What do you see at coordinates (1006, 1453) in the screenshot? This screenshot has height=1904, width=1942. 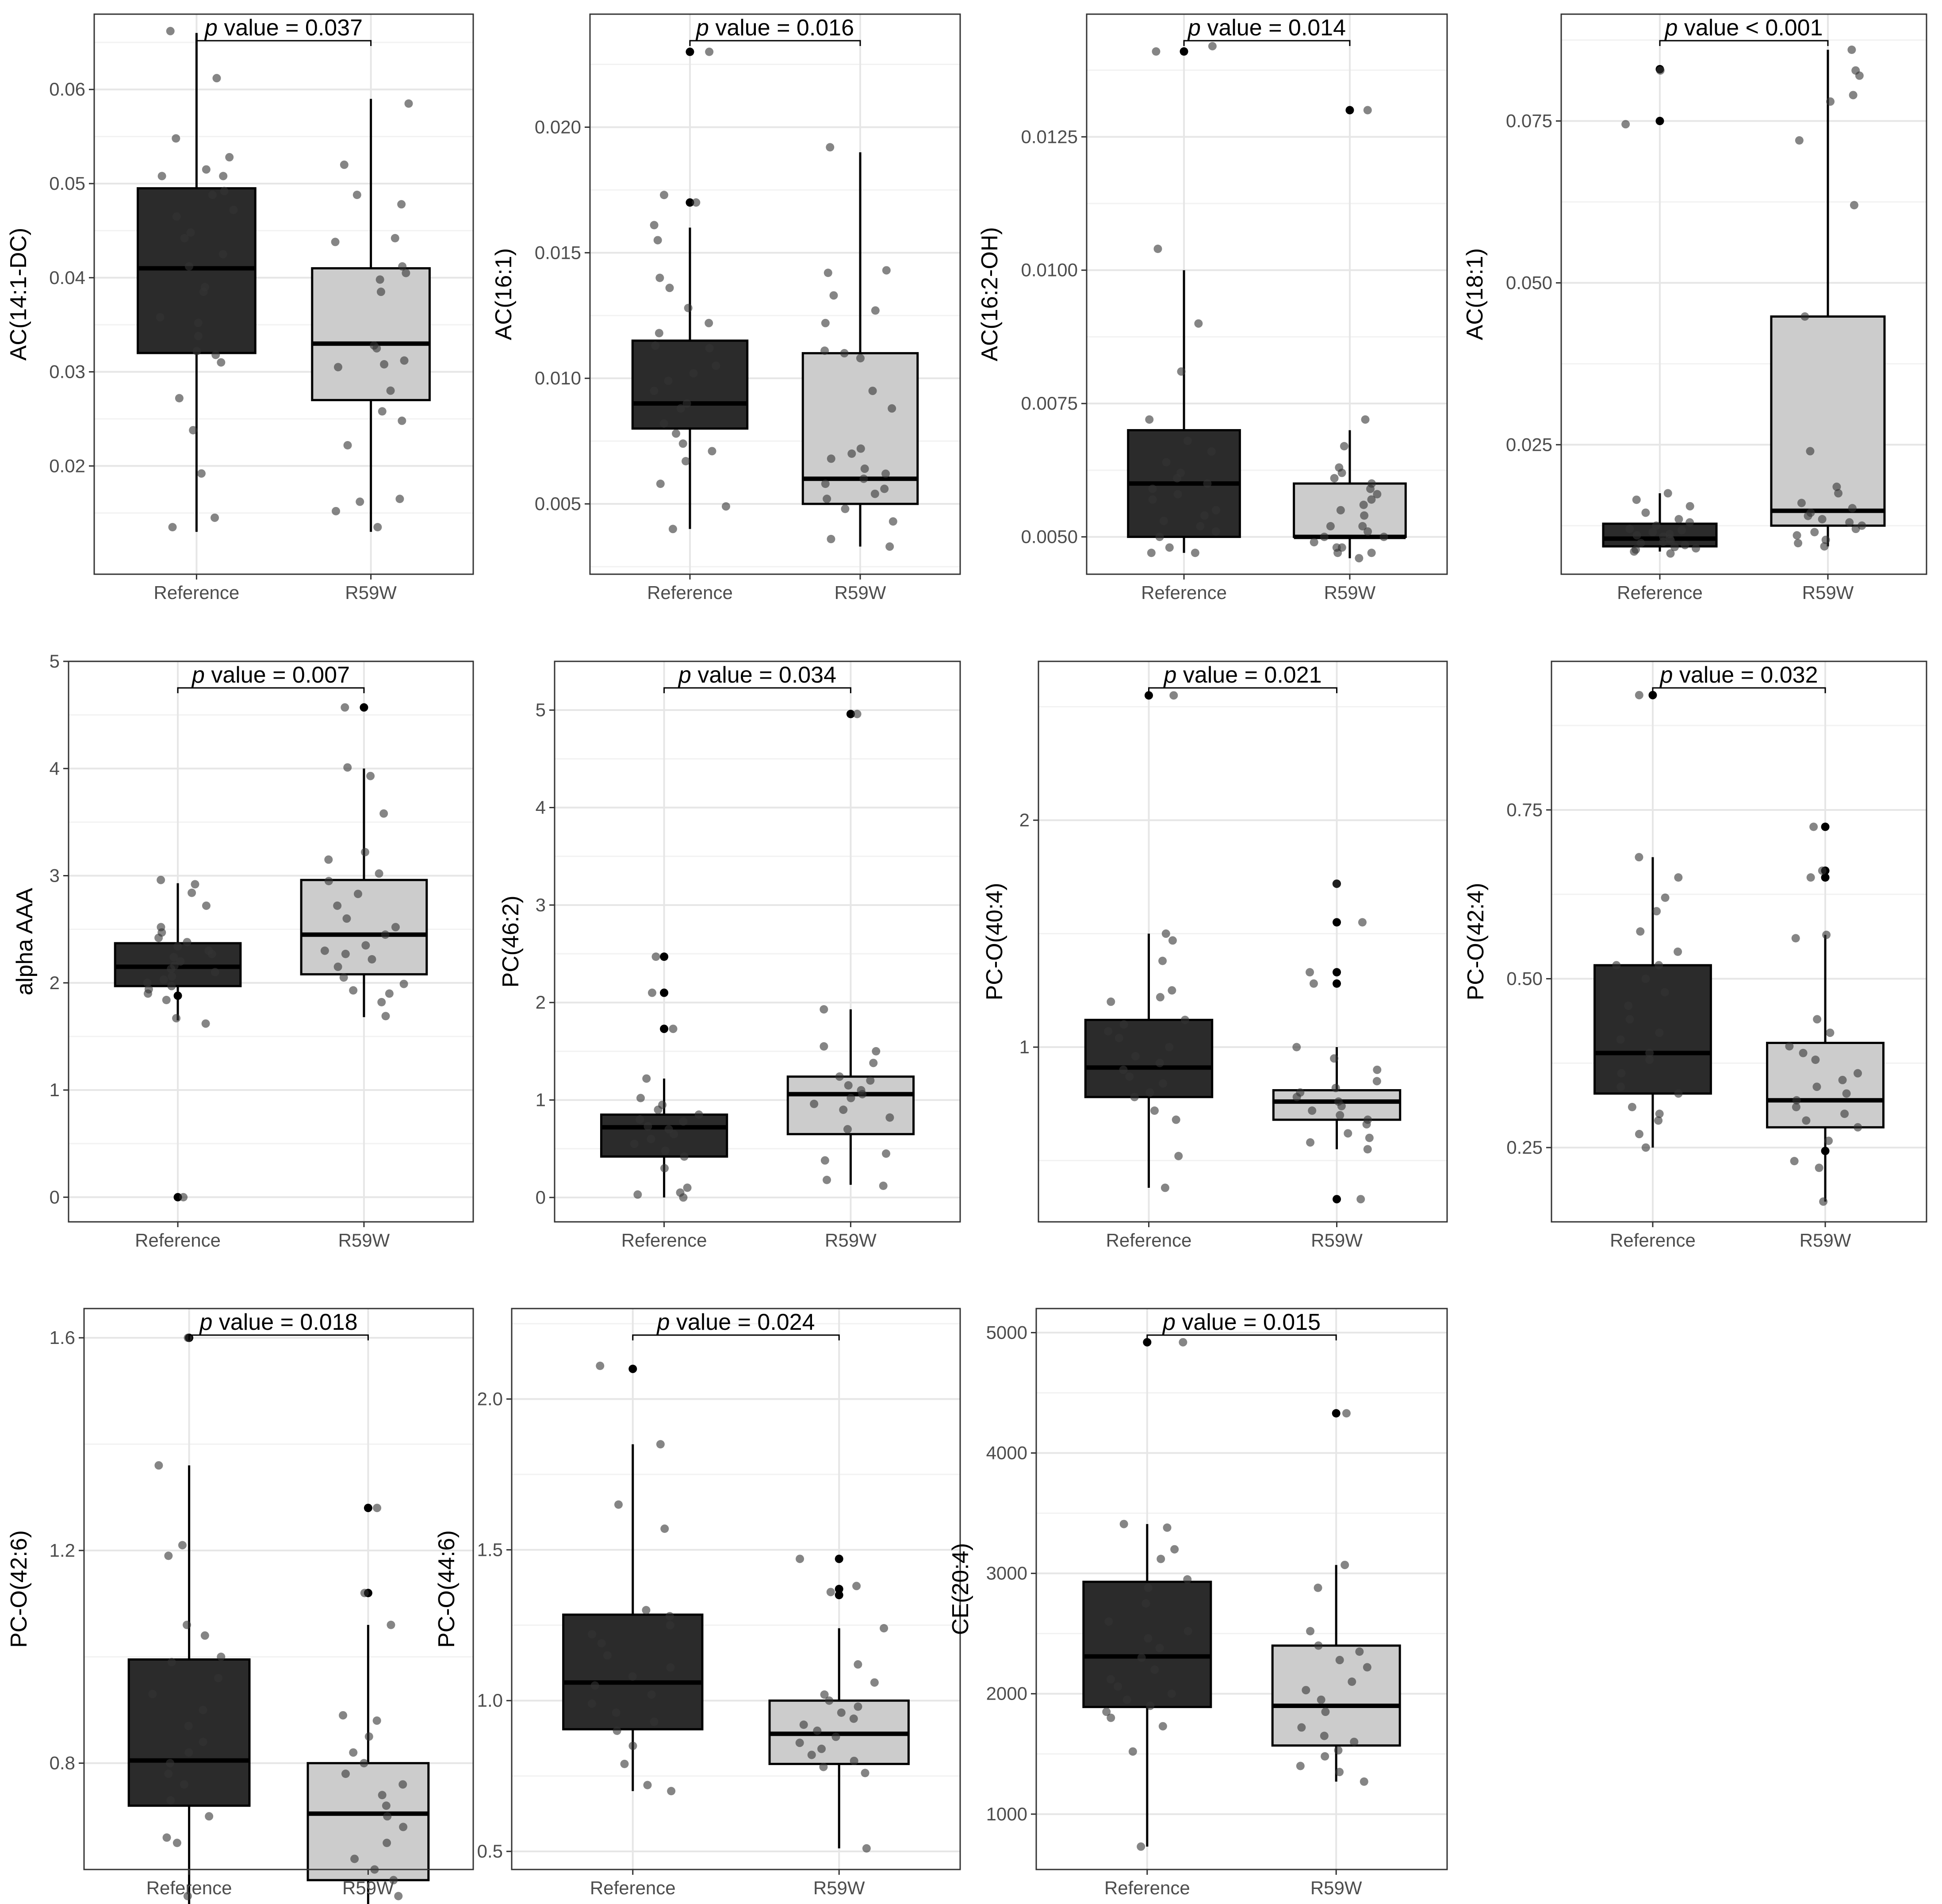 I see `y-tick-label: 4000` at bounding box center [1006, 1453].